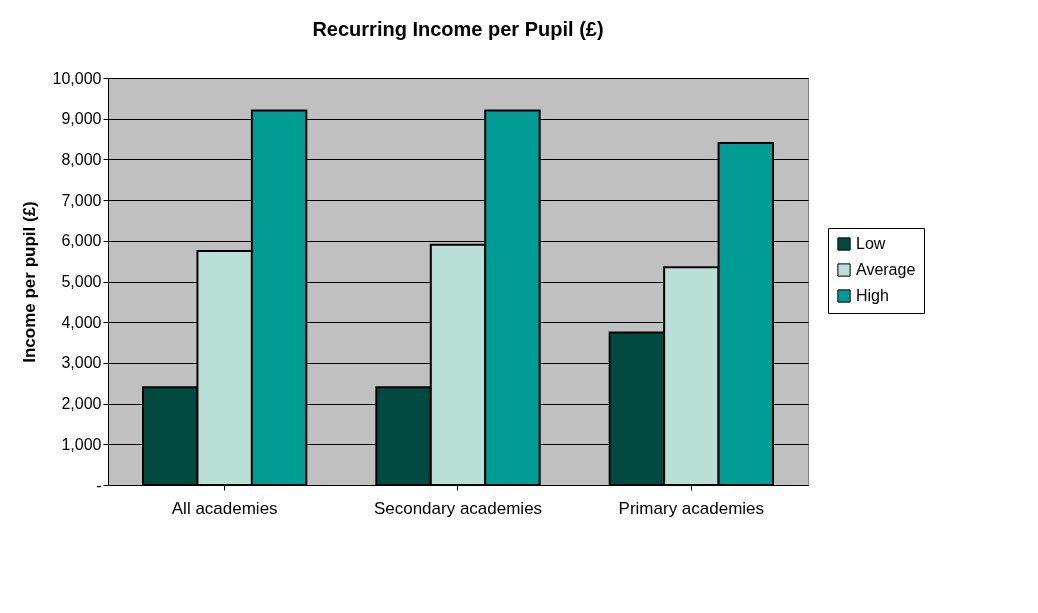  What do you see at coordinates (81, 119) in the screenshot?
I see `y-tick-label: 9,000` at bounding box center [81, 119].